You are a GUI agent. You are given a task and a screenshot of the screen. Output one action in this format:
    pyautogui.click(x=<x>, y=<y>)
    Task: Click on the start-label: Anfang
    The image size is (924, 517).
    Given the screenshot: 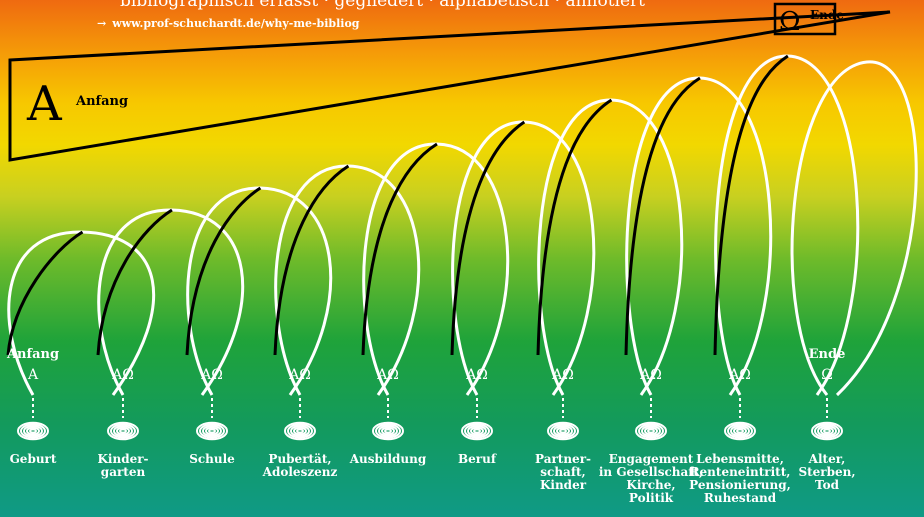 What is the action you would take?
    pyautogui.click(x=102, y=101)
    